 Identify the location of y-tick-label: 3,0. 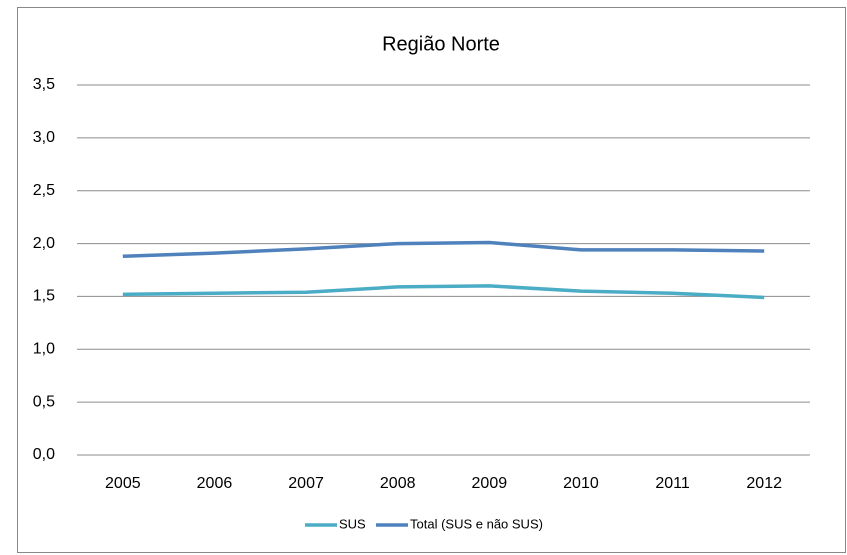
(44, 137).